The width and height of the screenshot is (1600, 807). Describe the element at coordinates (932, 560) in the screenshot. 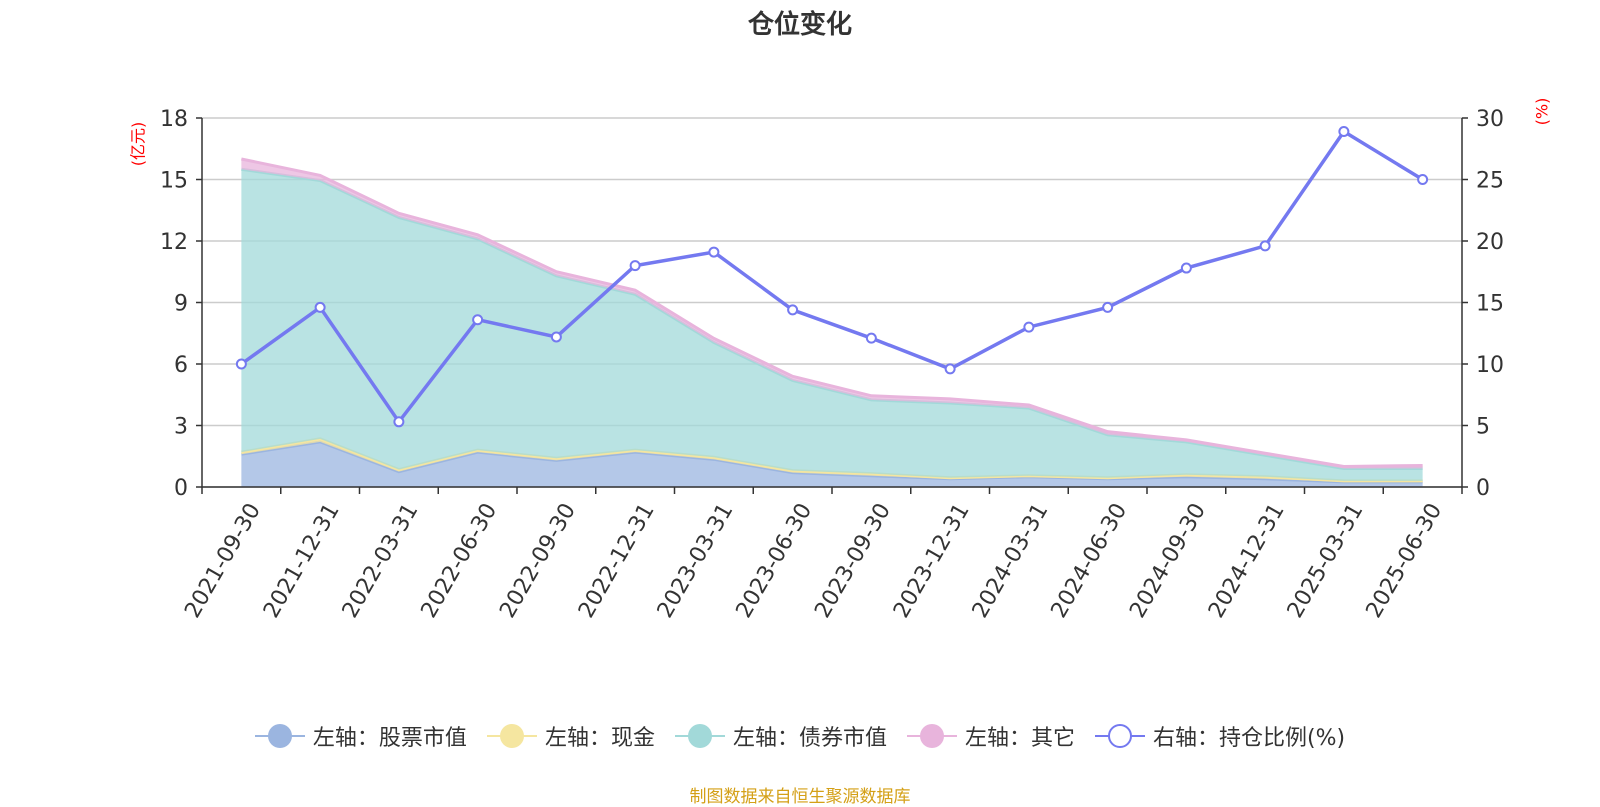

I see `x-tick-label: 2023-12-31` at that location.